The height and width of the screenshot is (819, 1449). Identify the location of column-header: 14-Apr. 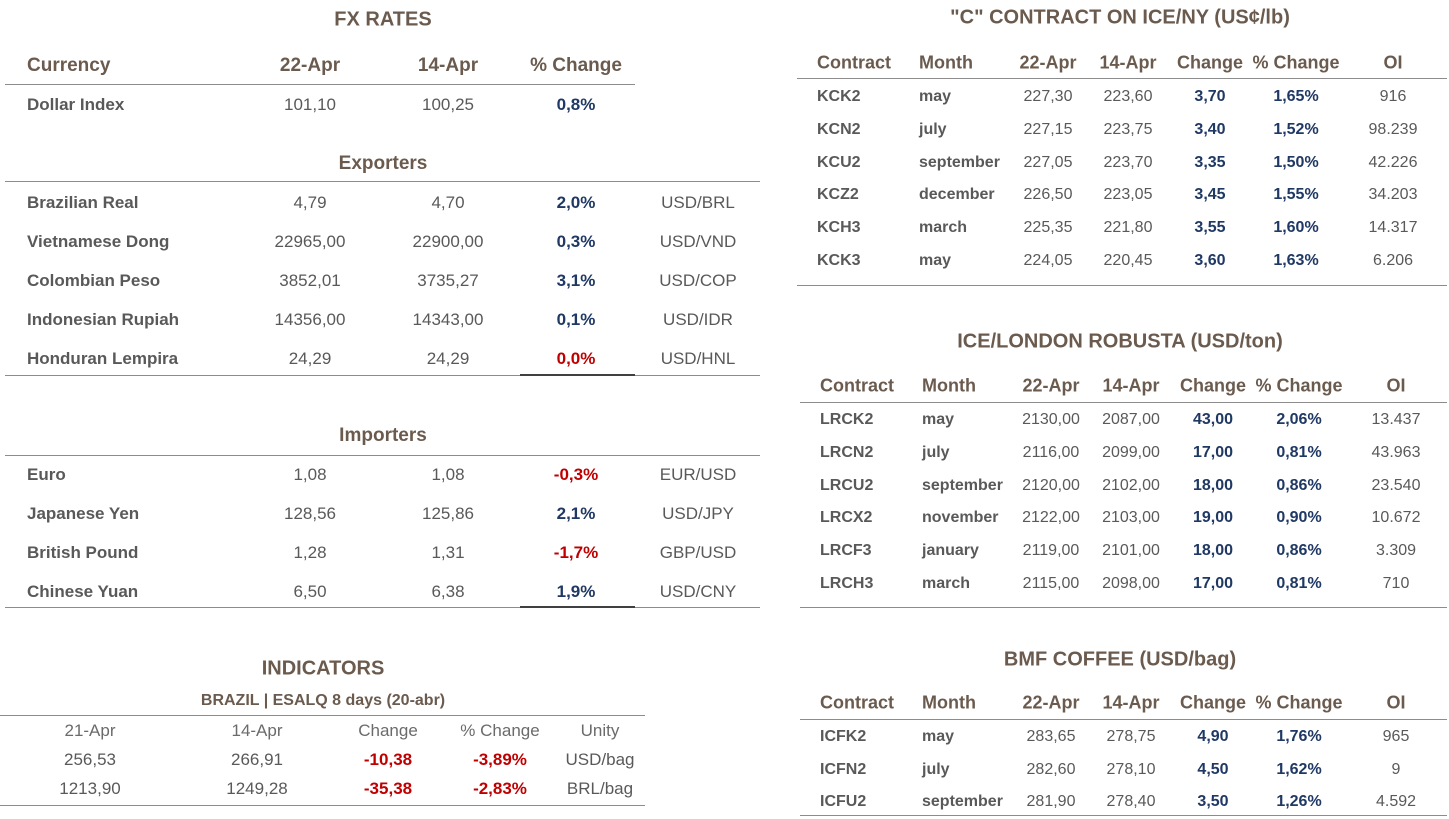
(257, 730).